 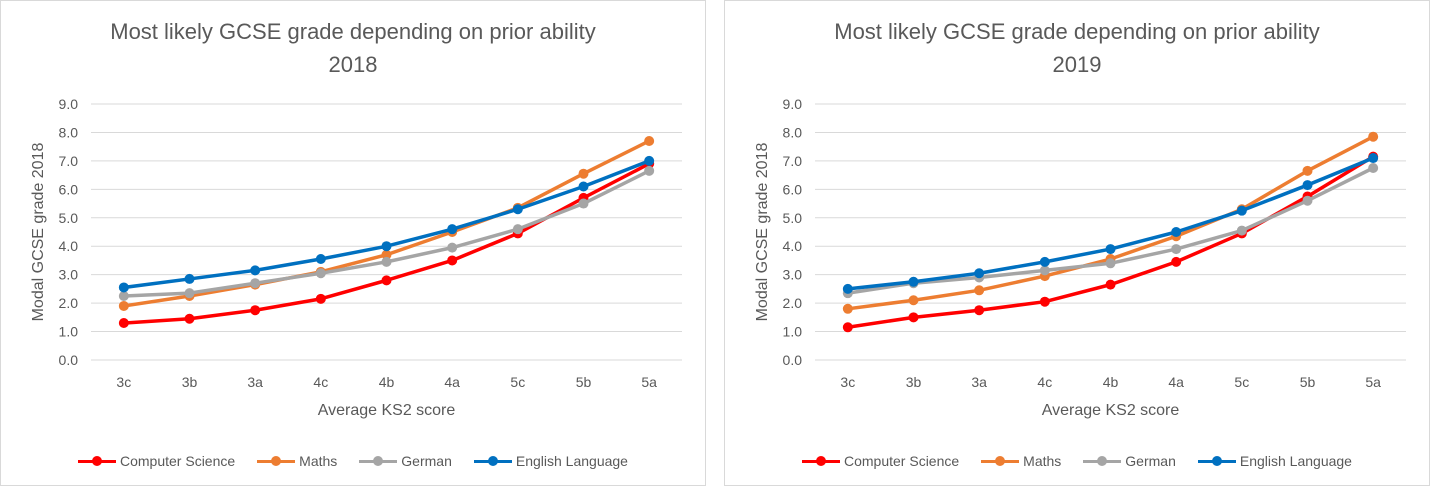 What do you see at coordinates (452, 382) in the screenshot?
I see `x-tick-label: 4a` at bounding box center [452, 382].